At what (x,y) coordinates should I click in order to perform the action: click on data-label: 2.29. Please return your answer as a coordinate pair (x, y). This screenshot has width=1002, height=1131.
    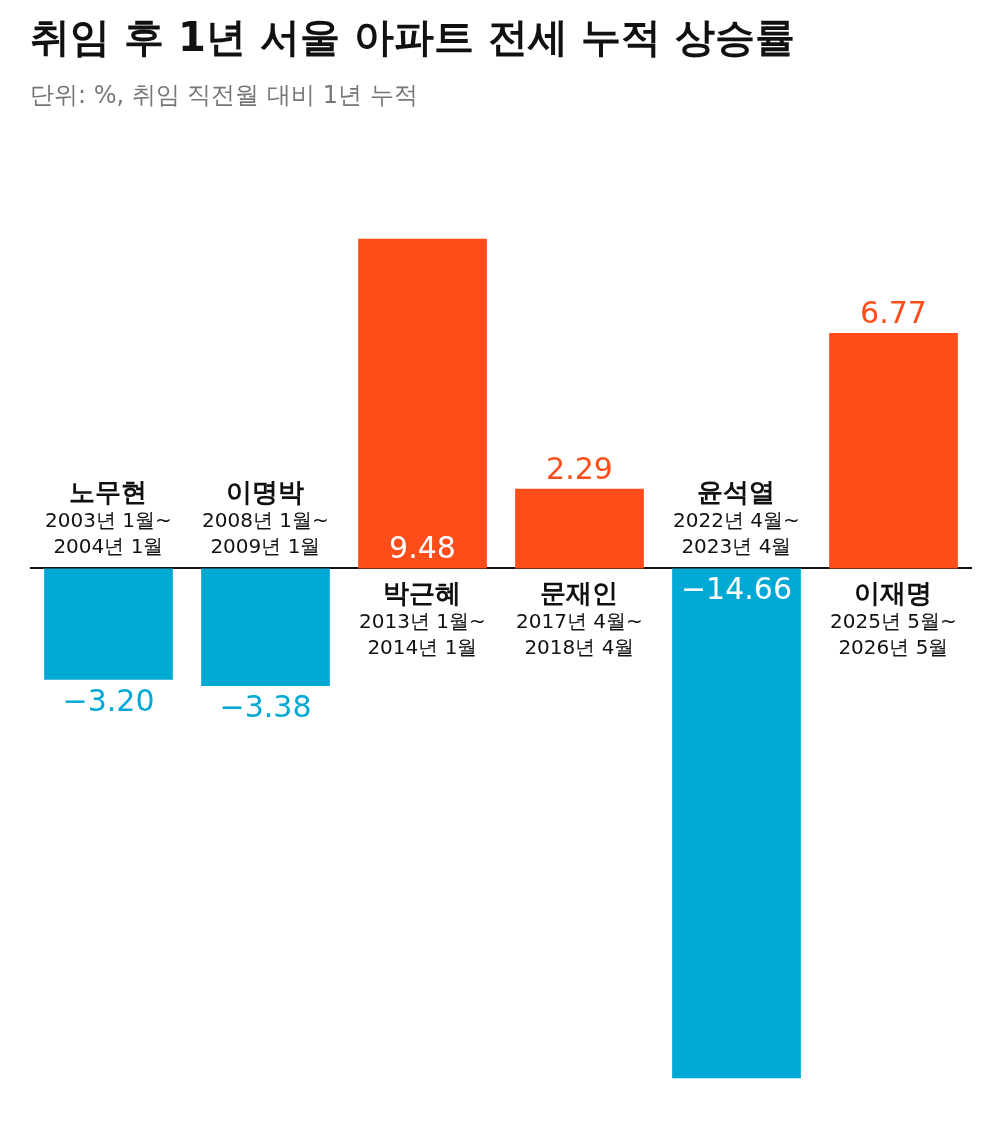
    Looking at the image, I should click on (579, 468).